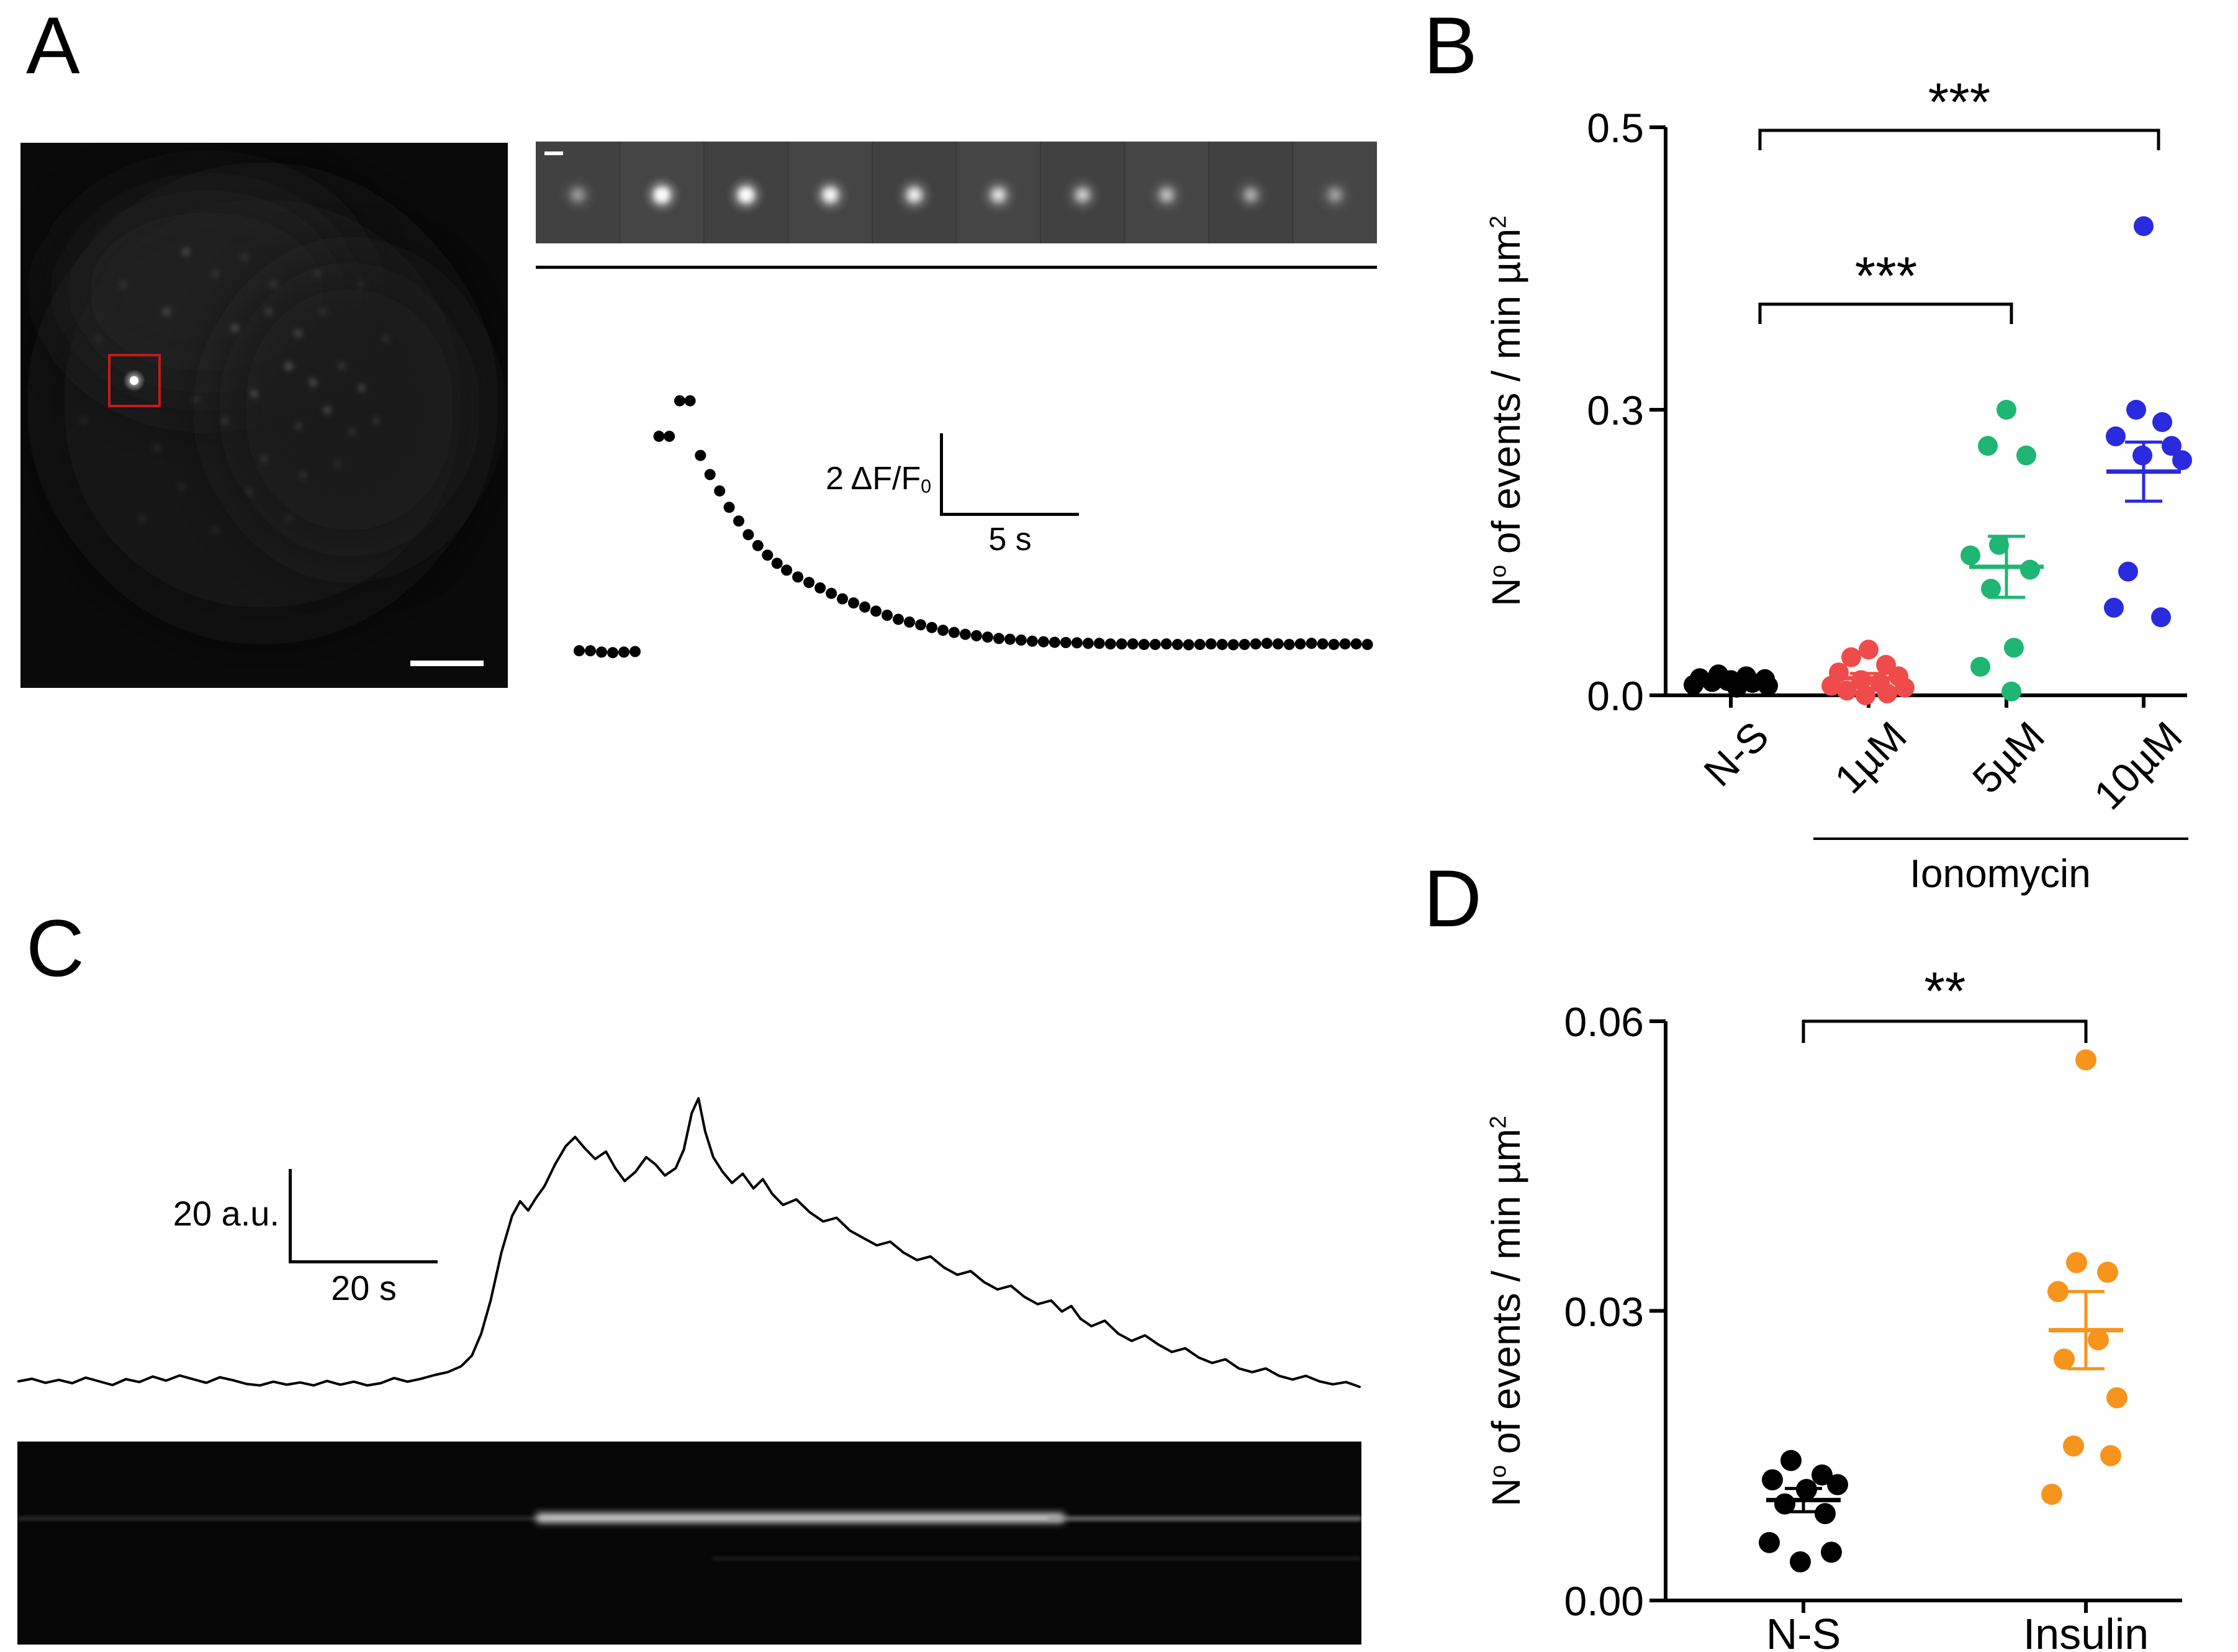  Describe the element at coordinates (1615, 696) in the screenshot. I see `b-ytick-00: 0.0` at that location.